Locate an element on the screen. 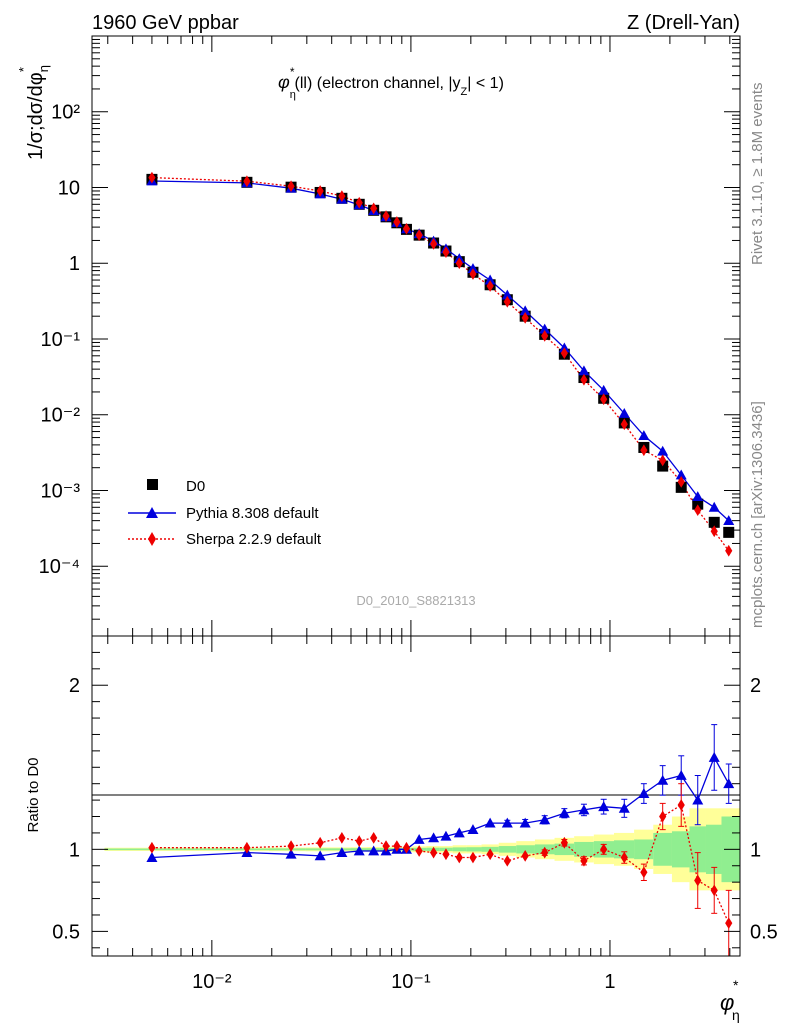 The height and width of the screenshot is (1024, 786). x-tick-label: 10⁻¹ is located at coordinates (411, 982).